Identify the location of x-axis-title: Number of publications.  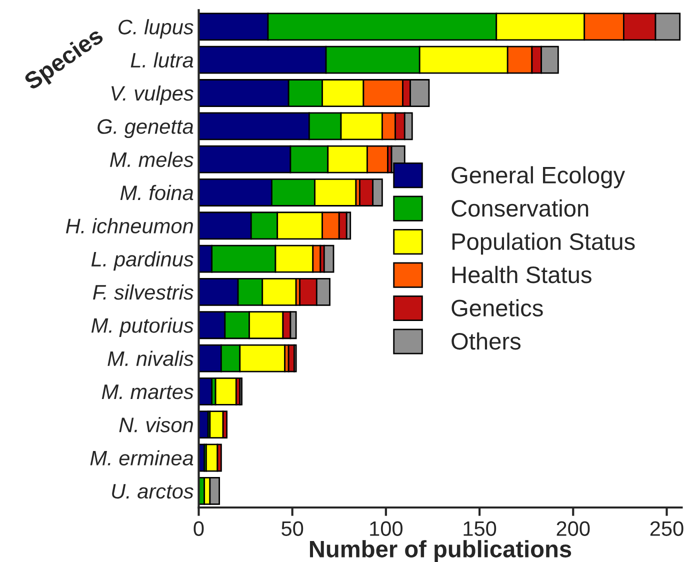
(441, 551).